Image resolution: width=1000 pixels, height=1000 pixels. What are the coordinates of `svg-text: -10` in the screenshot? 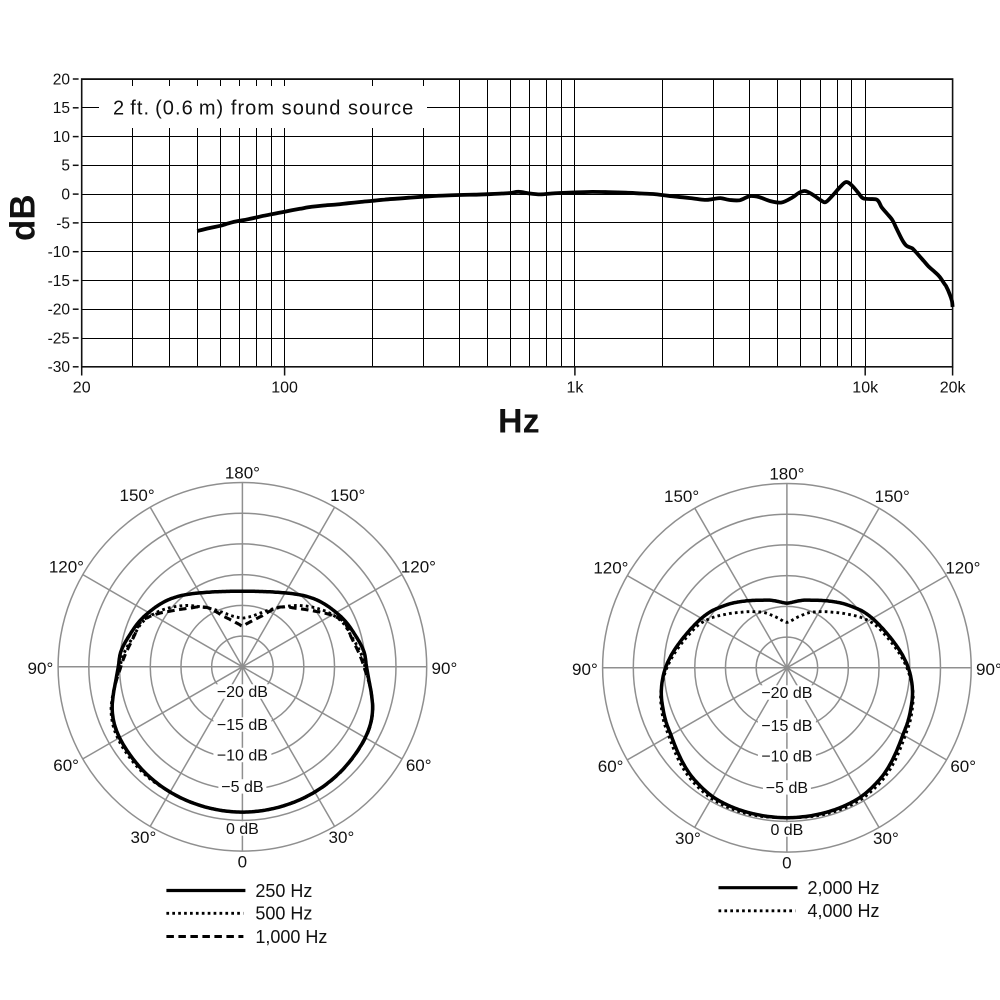 It's located at (59, 252).